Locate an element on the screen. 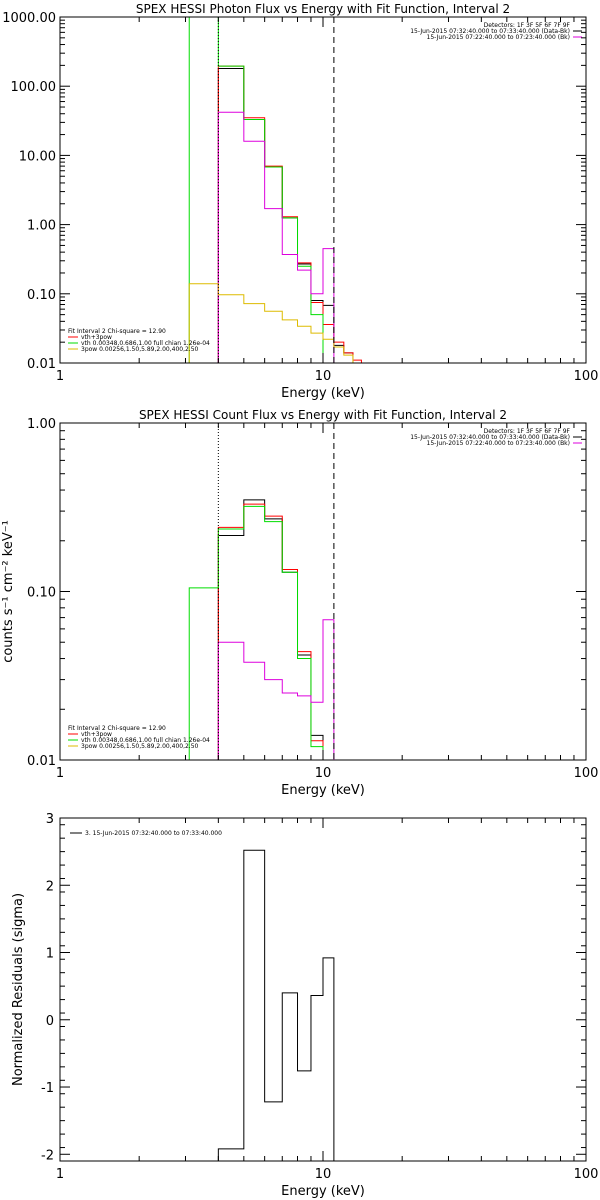 This screenshot has width=600, height=1200. y-tick-label: -2 is located at coordinates (47, 1155).